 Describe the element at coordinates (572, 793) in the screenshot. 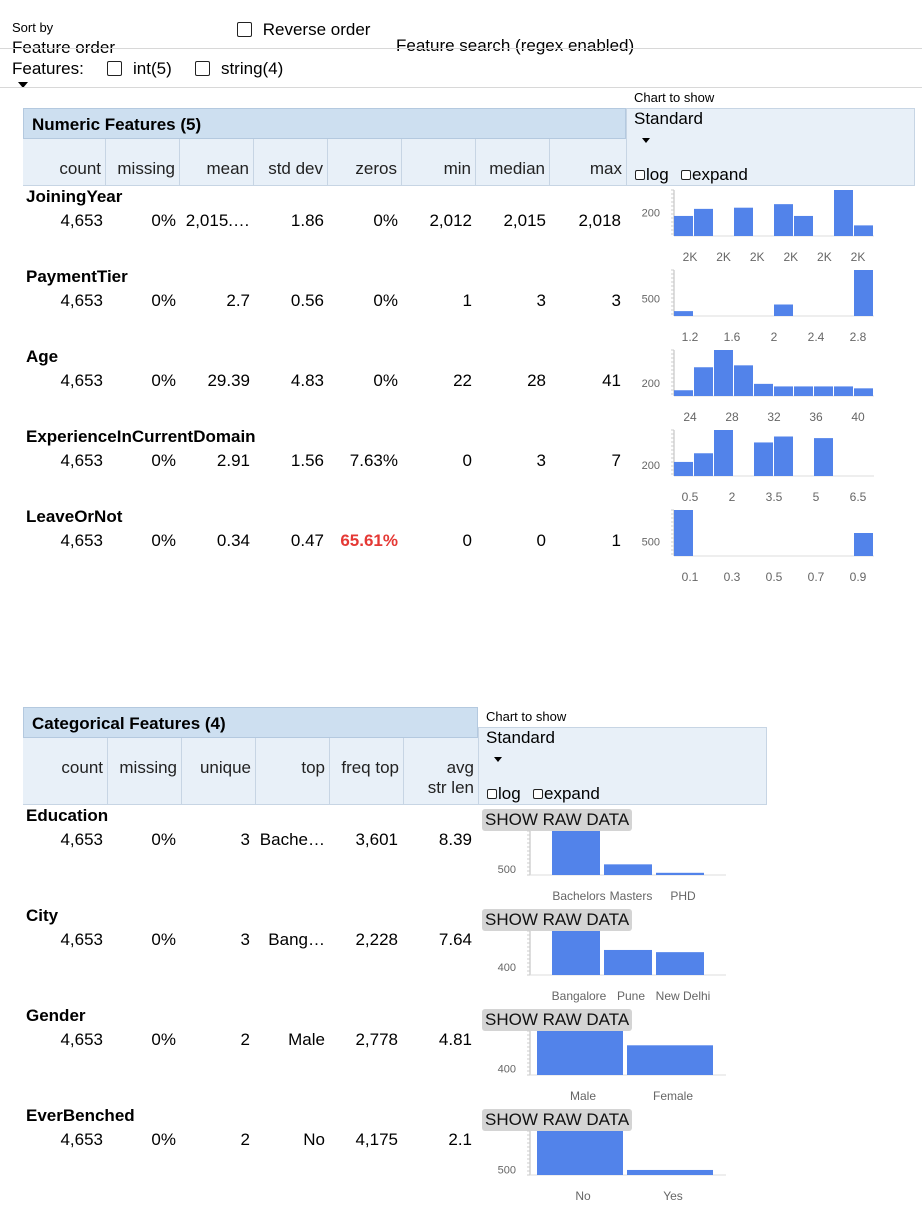

I see `expand-label: expand` at that location.